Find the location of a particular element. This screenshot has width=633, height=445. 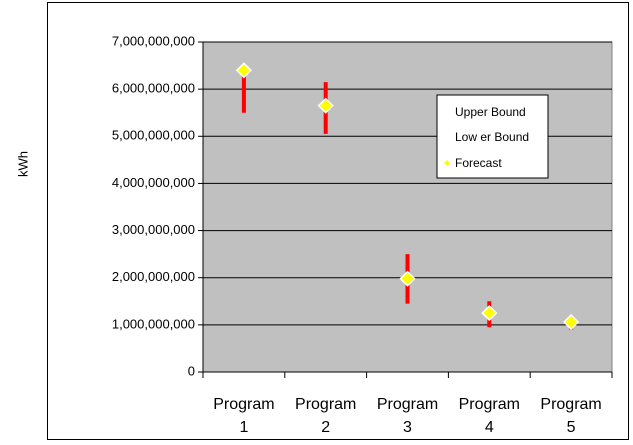

y-tick-label: 0 is located at coordinates (191, 370).